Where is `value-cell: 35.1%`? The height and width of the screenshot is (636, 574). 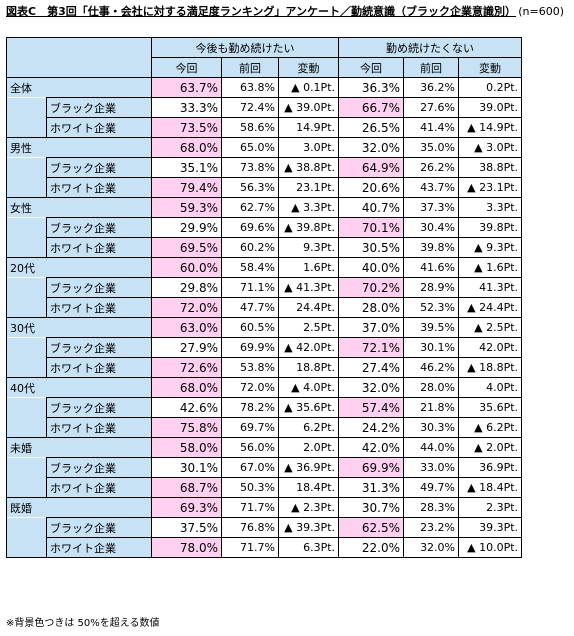 value-cell: 35.1% is located at coordinates (186, 167).